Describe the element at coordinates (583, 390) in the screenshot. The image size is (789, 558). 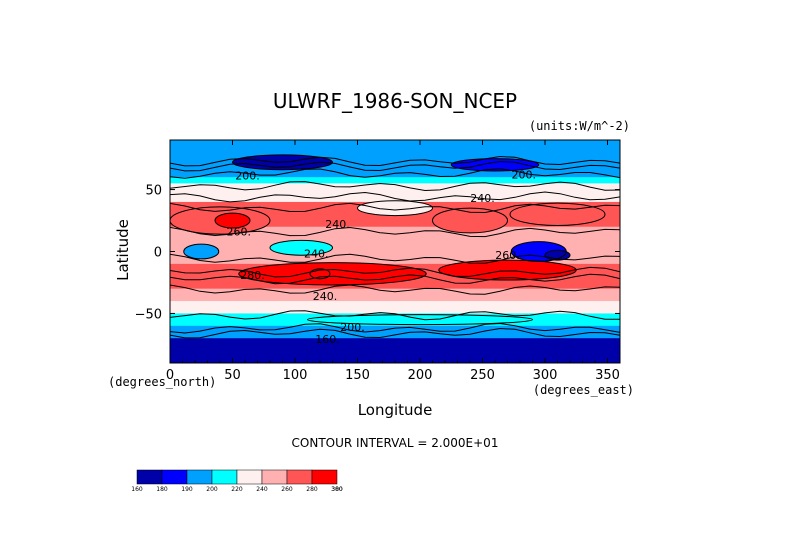
I see `x-units-note: (degrees_east)` at that location.